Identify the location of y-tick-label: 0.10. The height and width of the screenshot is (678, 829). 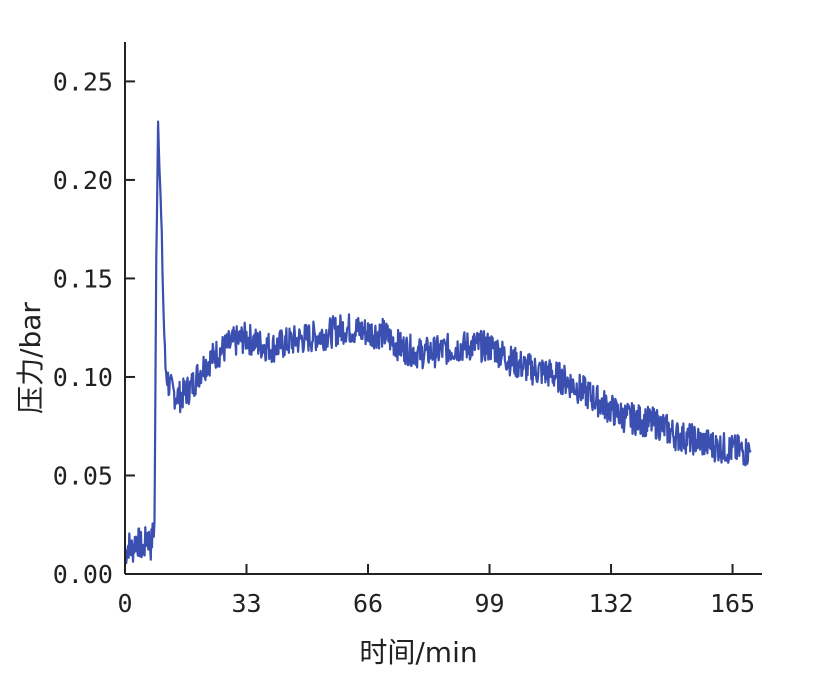
(83, 377).